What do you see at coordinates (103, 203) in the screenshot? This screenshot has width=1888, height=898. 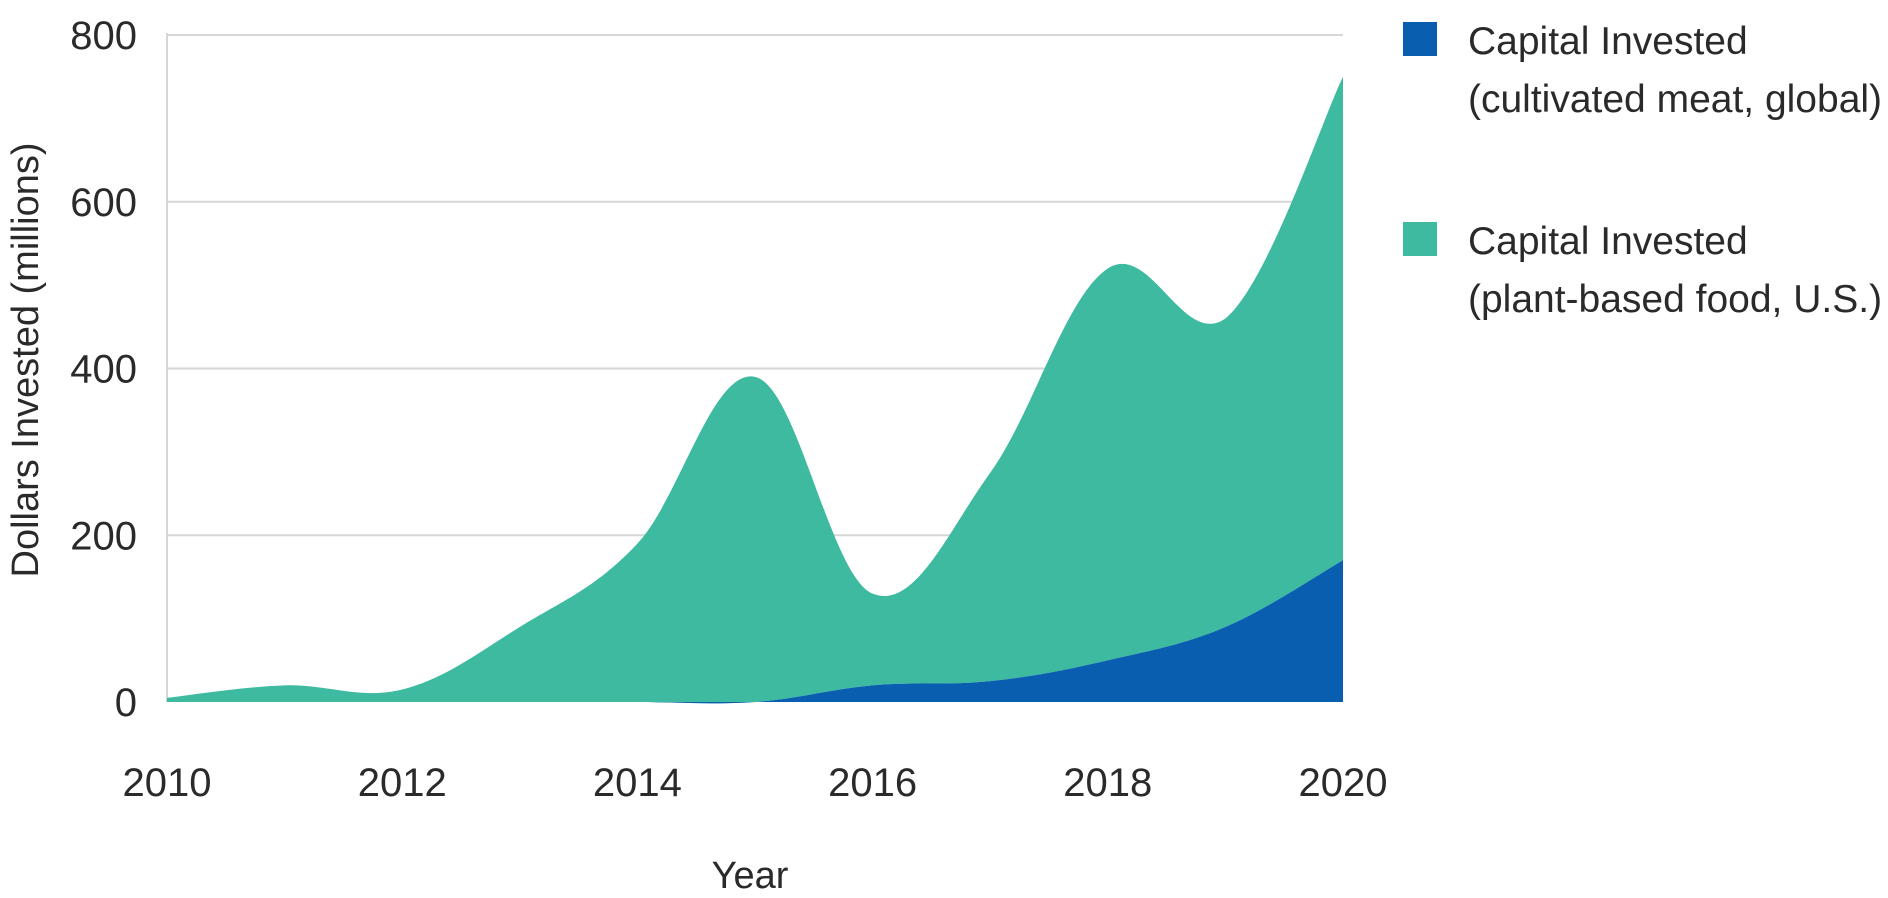 I see `y-tick-label-600: 600` at bounding box center [103, 203].